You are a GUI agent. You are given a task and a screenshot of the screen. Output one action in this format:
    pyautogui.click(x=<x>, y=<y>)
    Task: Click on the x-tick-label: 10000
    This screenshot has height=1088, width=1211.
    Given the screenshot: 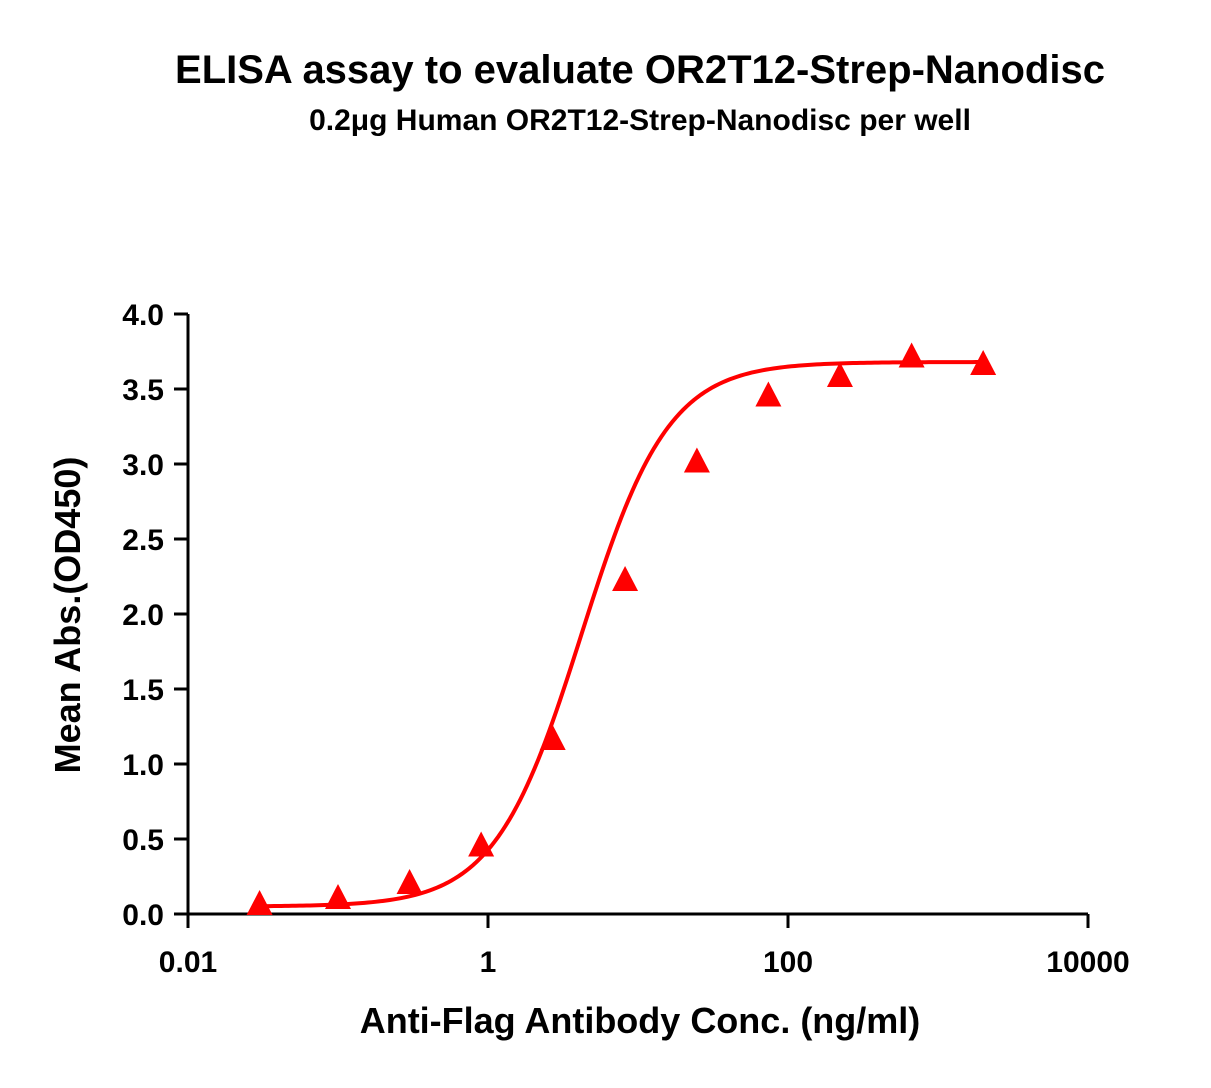 What is the action you would take?
    pyautogui.click(x=1087, y=962)
    